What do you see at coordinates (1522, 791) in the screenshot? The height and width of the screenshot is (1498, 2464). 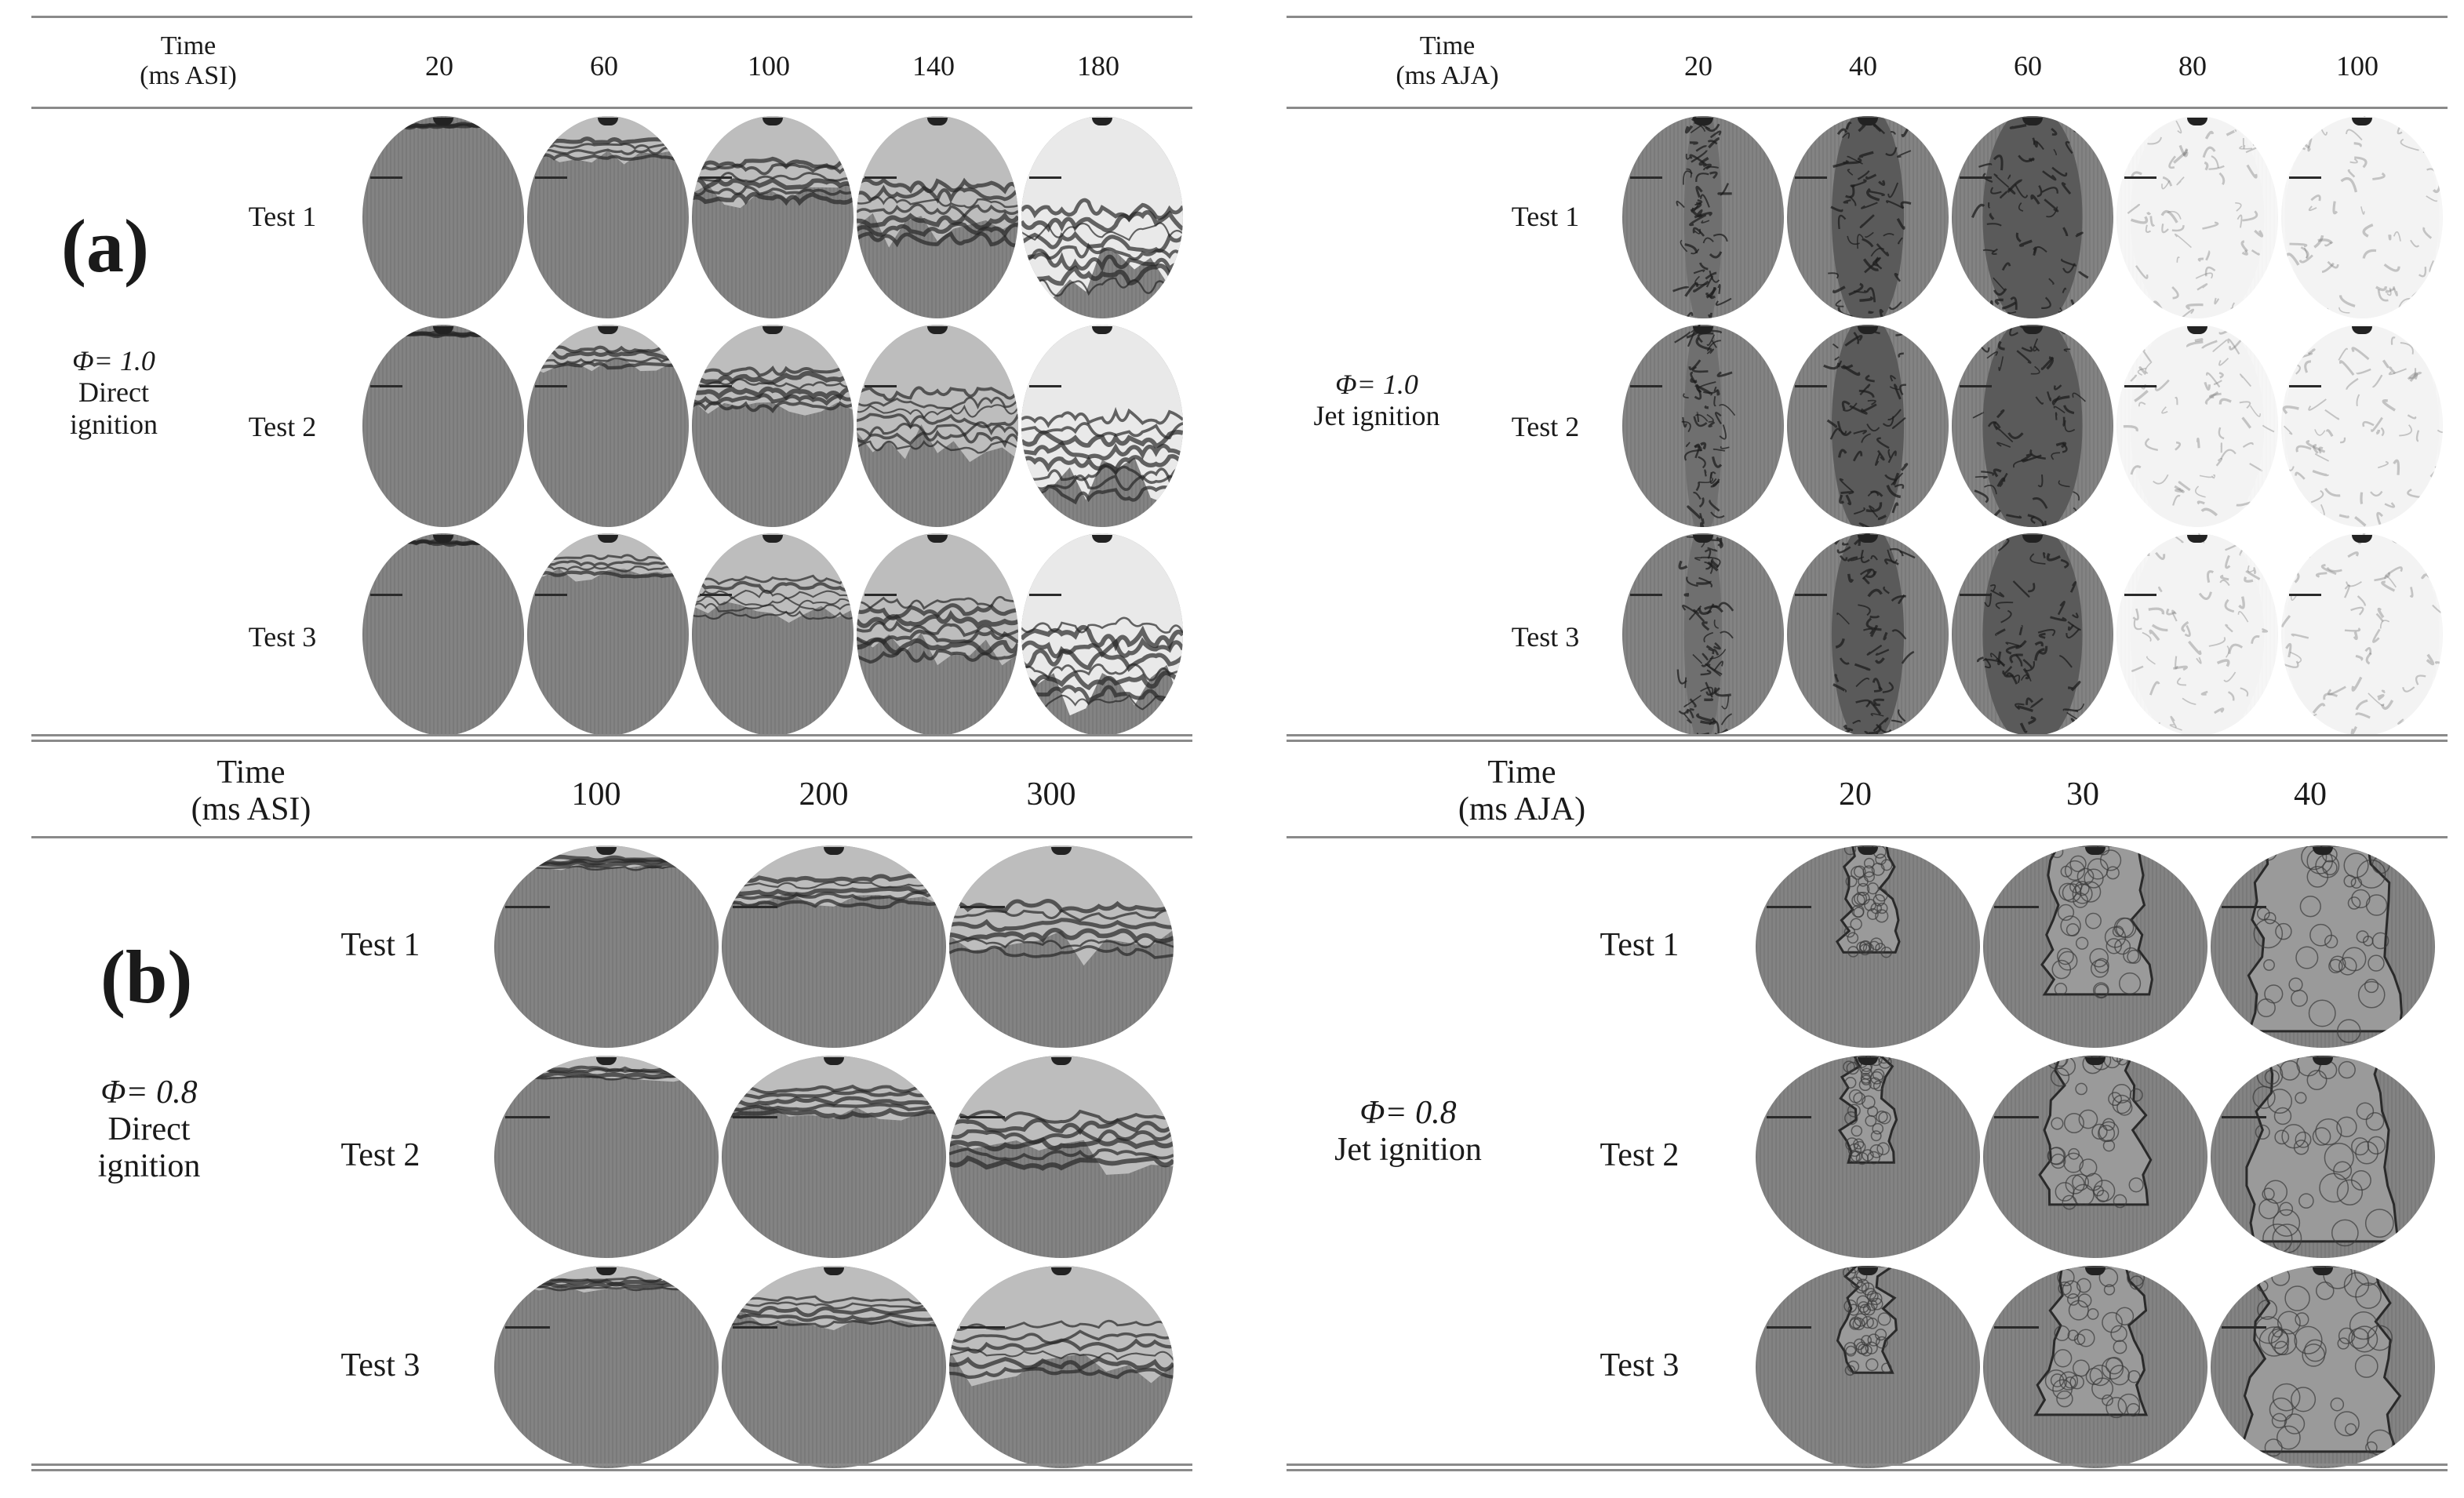 I see `time-header-b-jet: Time (ms AJA)` at bounding box center [1522, 791].